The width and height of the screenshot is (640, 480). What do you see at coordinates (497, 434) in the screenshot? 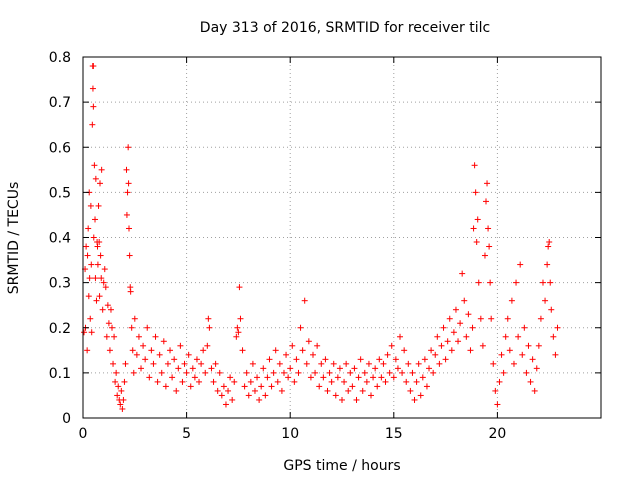
I see `x-tick-label: 20` at bounding box center [497, 434].